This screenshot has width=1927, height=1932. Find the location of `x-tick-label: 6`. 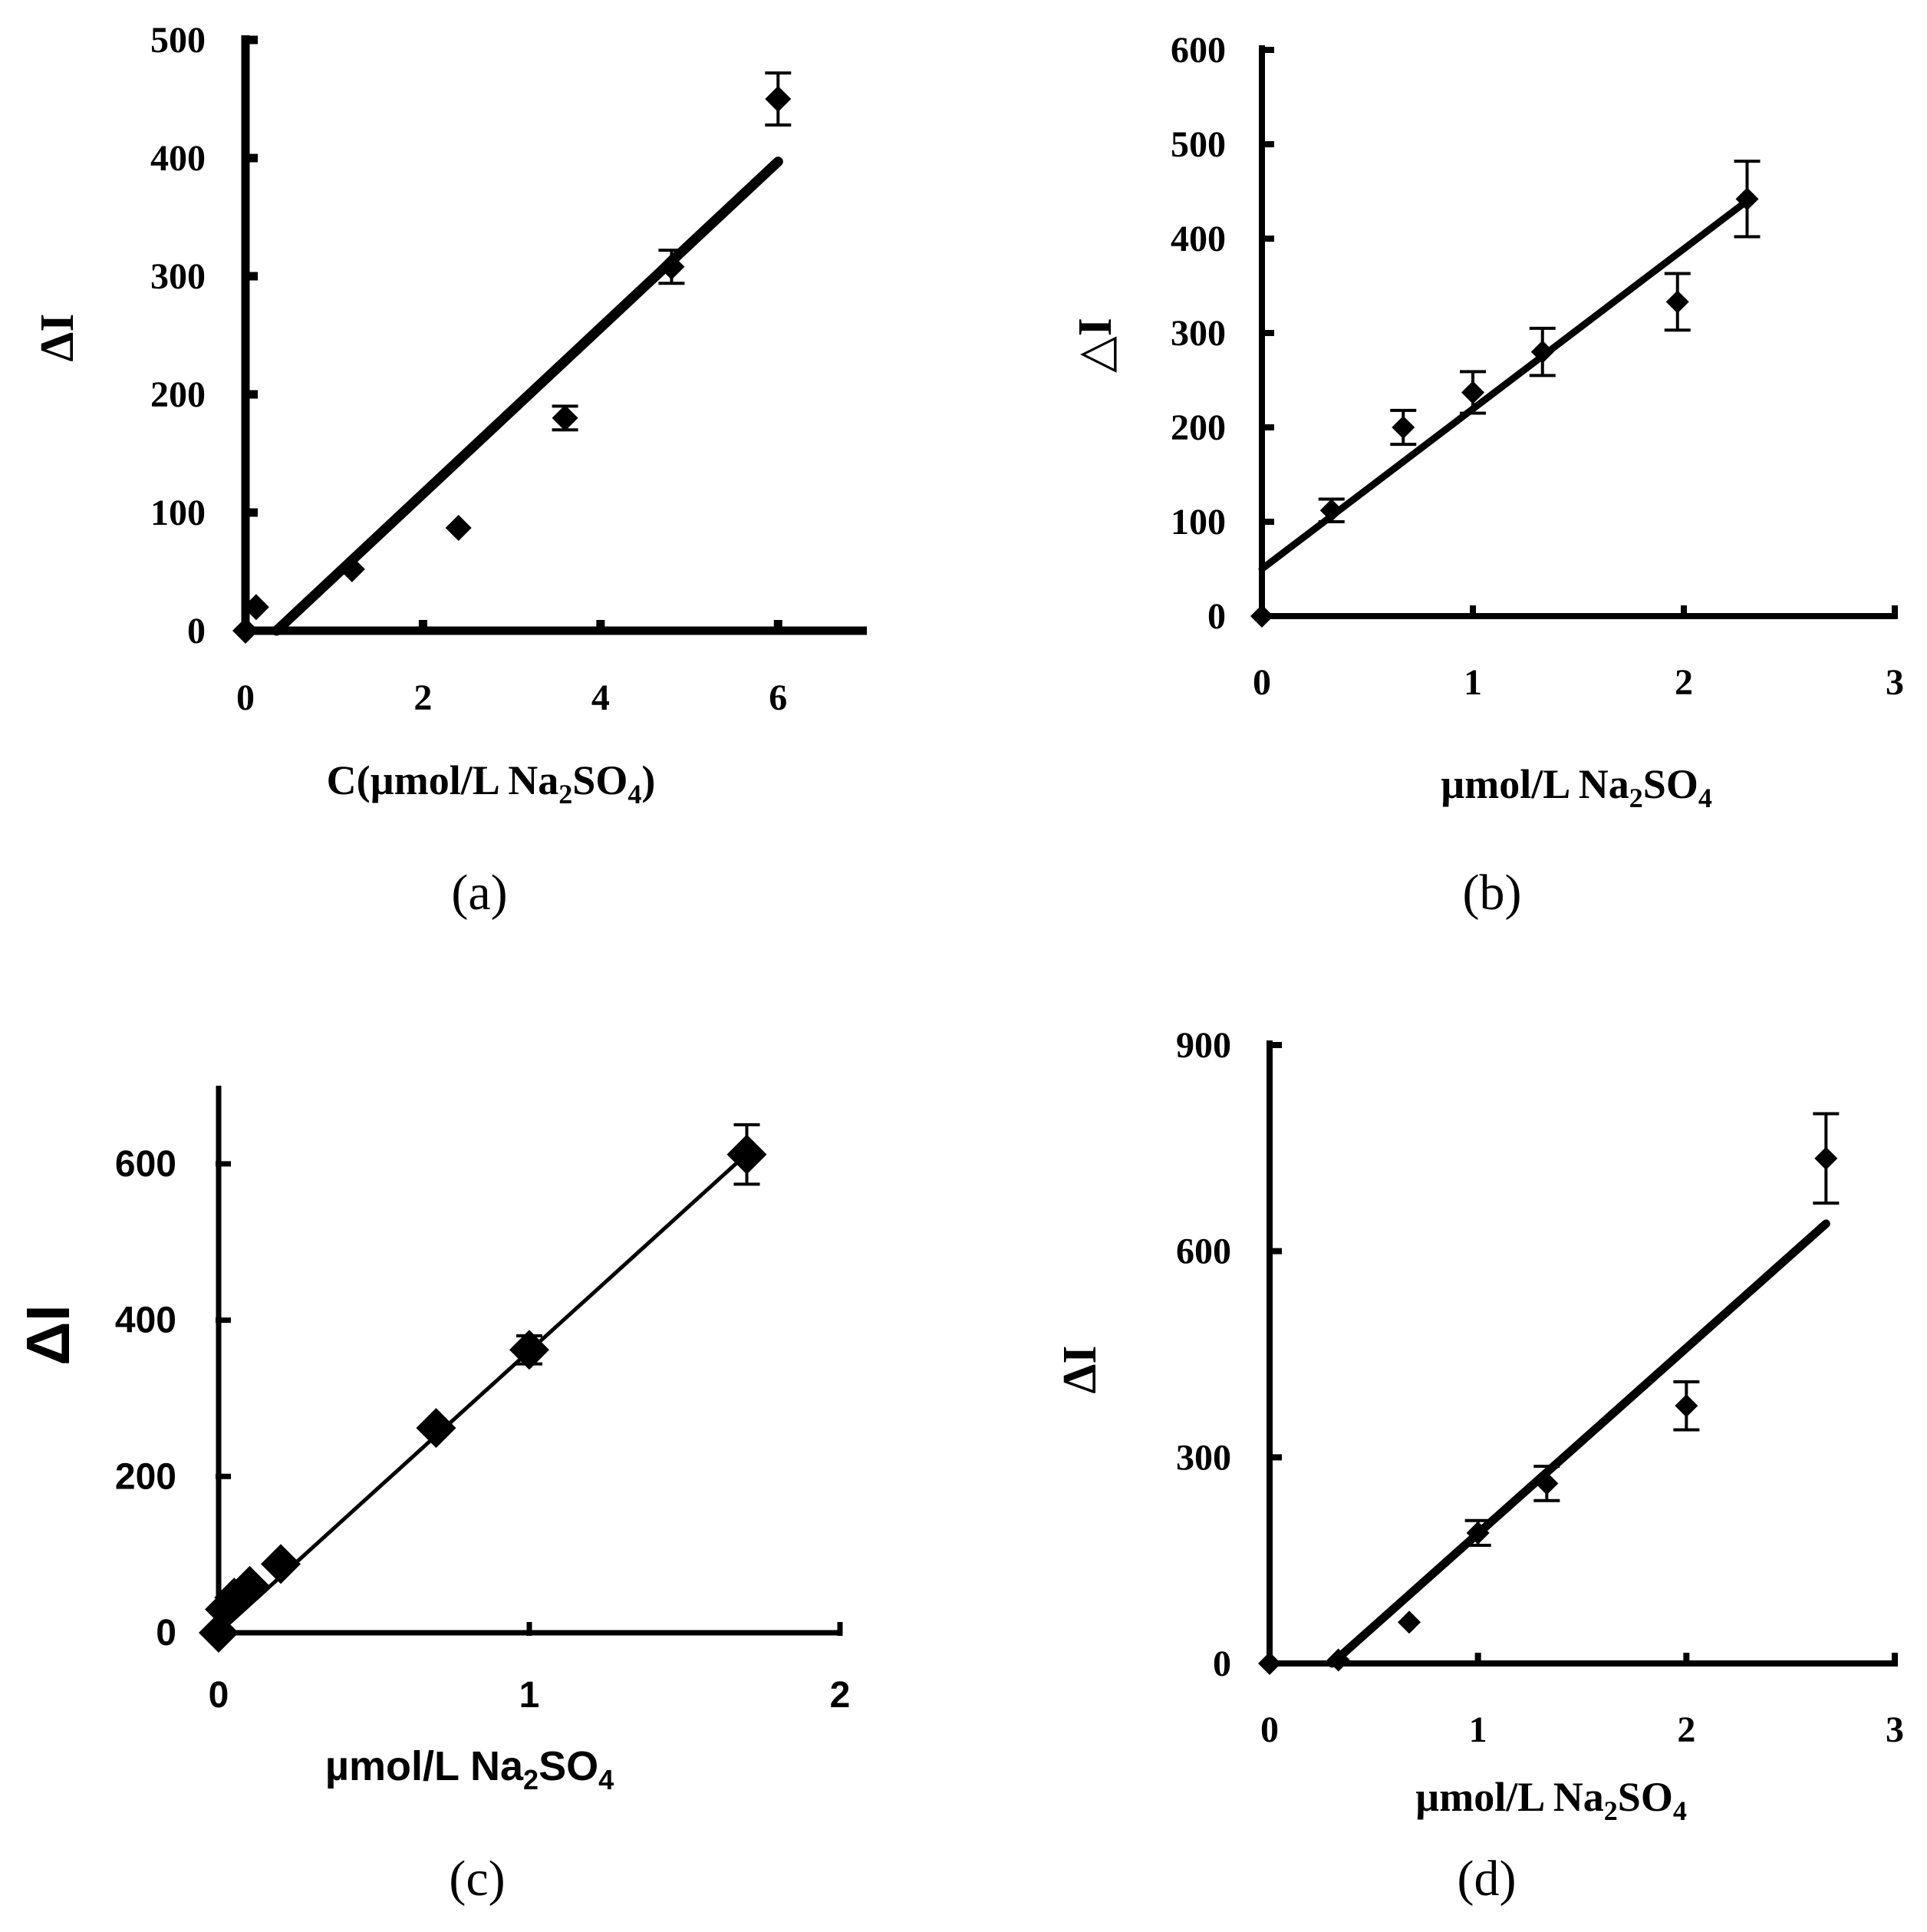

x-tick-label: 6 is located at coordinates (778, 698).